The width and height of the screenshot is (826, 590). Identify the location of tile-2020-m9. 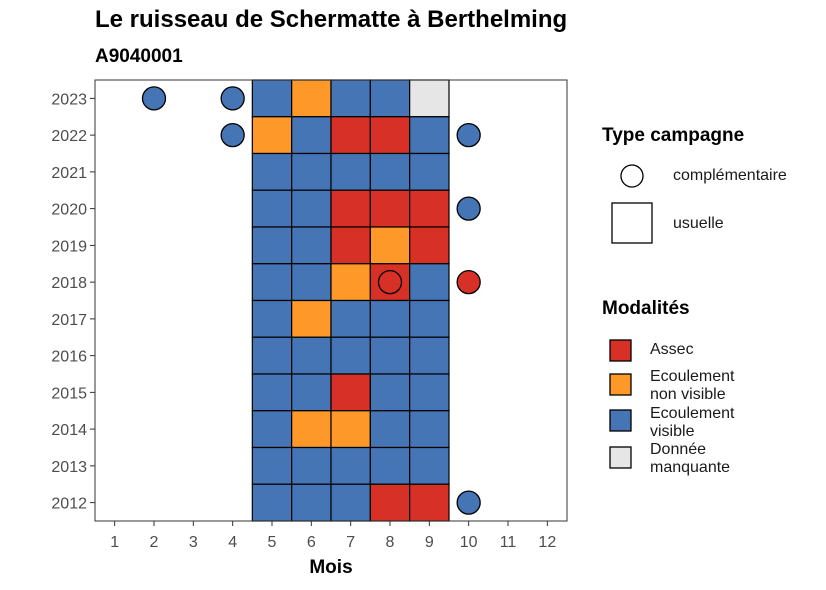
(429, 208).